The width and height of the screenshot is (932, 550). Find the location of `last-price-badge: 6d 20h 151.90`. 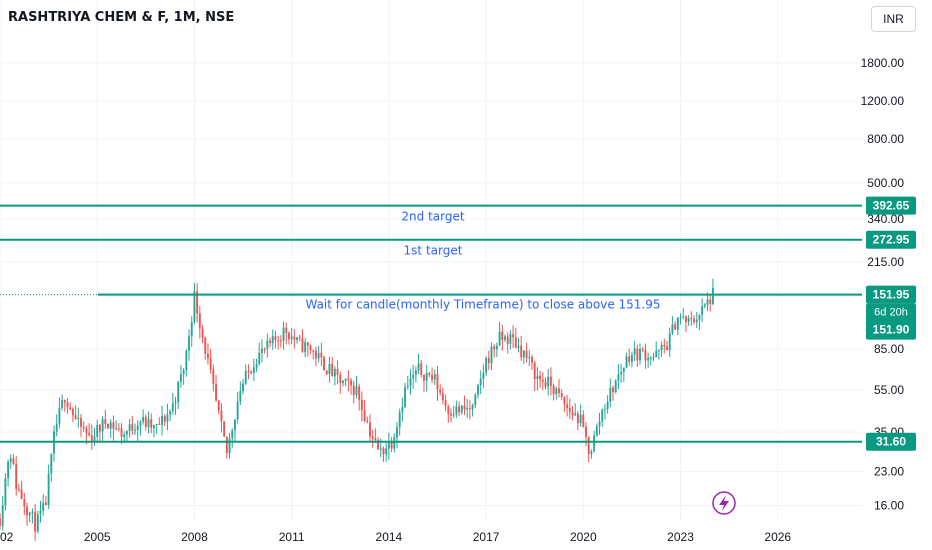

last-price-badge: 6d 20h 151.90 is located at coordinates (891, 321).